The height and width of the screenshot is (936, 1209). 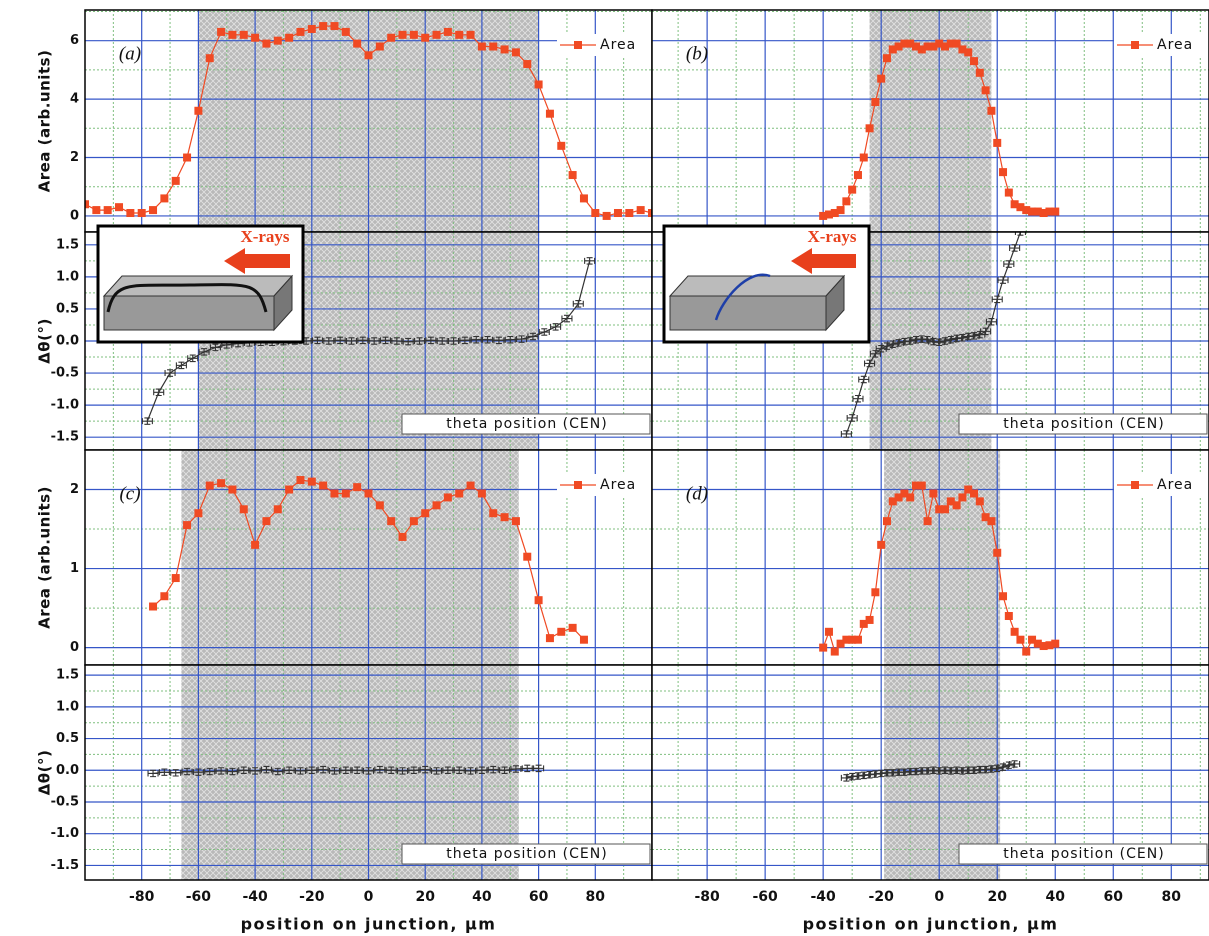 What do you see at coordinates (74, 568) in the screenshot?
I see `y-tick-label: 1` at bounding box center [74, 568].